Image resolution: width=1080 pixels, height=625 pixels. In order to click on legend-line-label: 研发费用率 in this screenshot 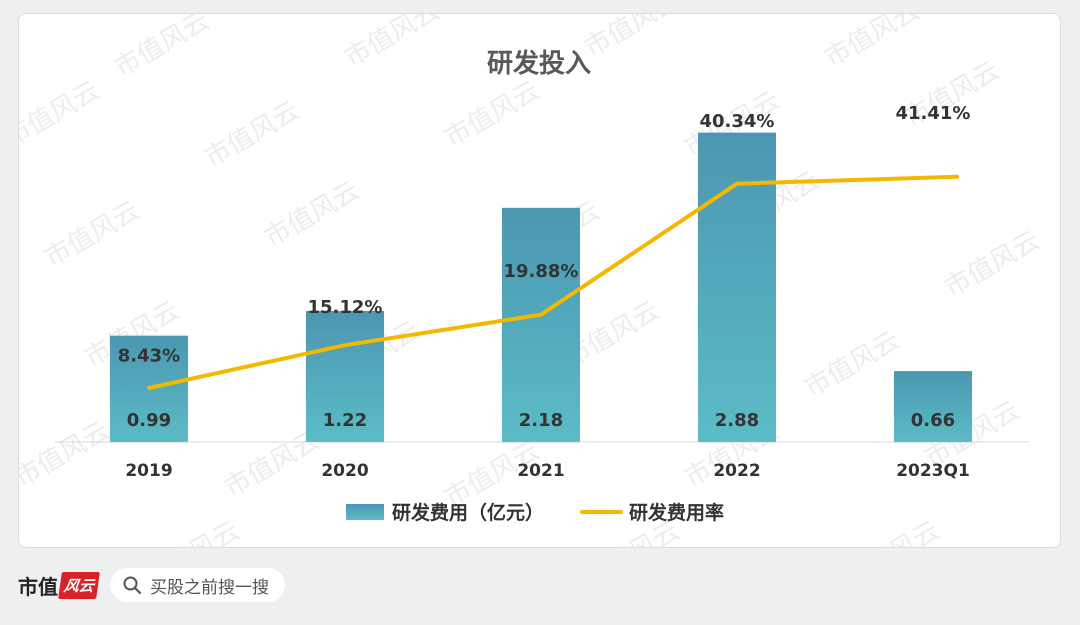, I will do `click(676, 512)`.